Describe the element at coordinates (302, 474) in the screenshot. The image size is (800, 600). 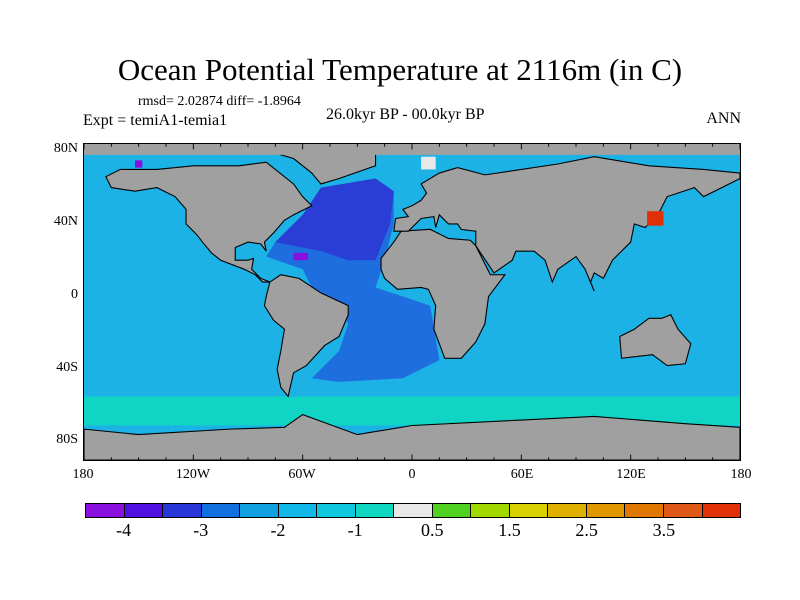
I see `lon-label: 60W` at that location.